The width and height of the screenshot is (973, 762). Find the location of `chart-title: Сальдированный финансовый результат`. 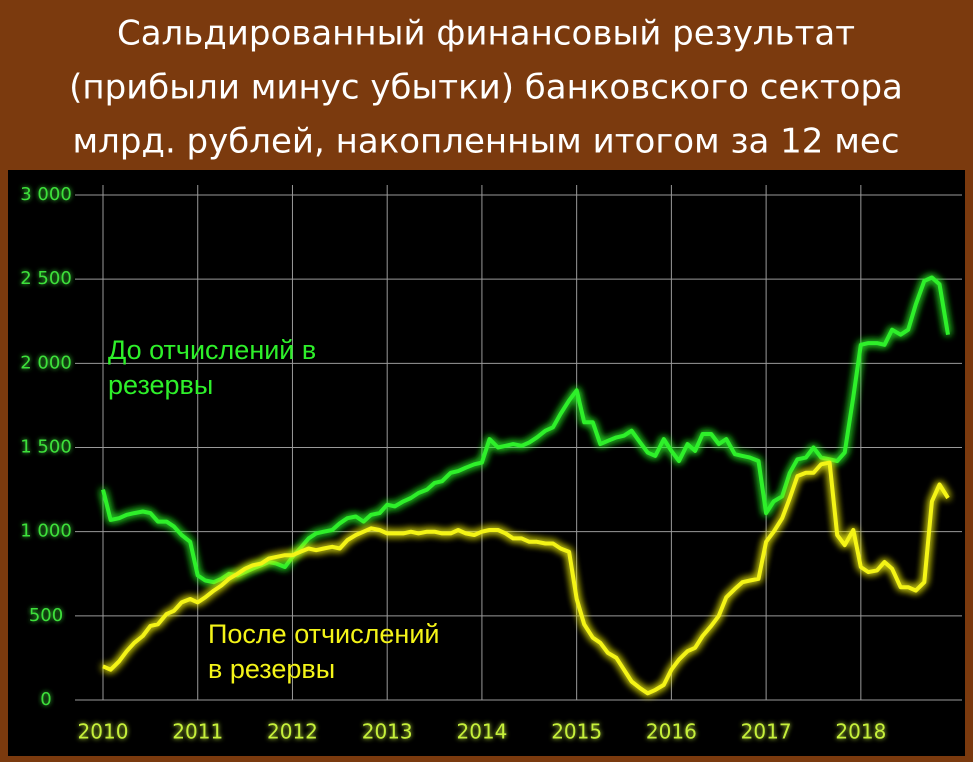

chart-title: Сальдированный финансовый результат is located at coordinates (486, 34).